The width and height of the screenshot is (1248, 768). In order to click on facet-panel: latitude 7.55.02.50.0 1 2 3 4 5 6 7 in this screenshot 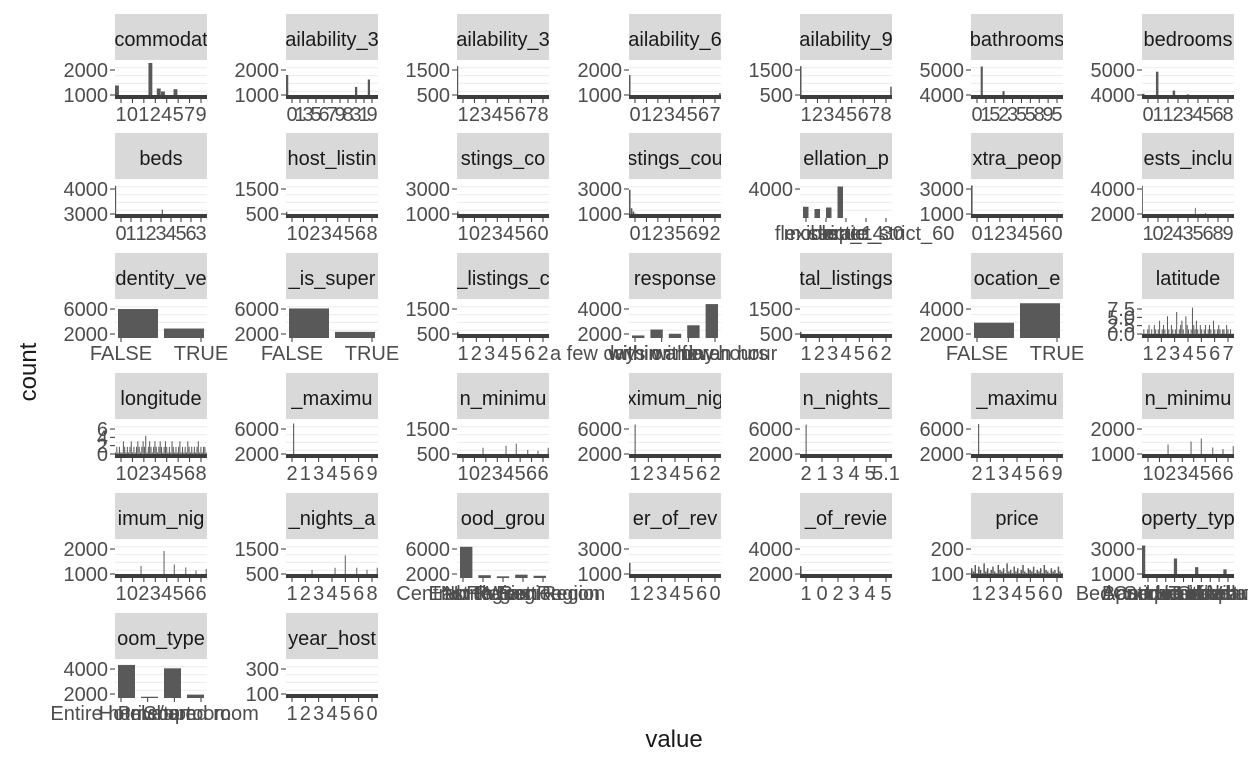, I will do `click(1170, 309)`.